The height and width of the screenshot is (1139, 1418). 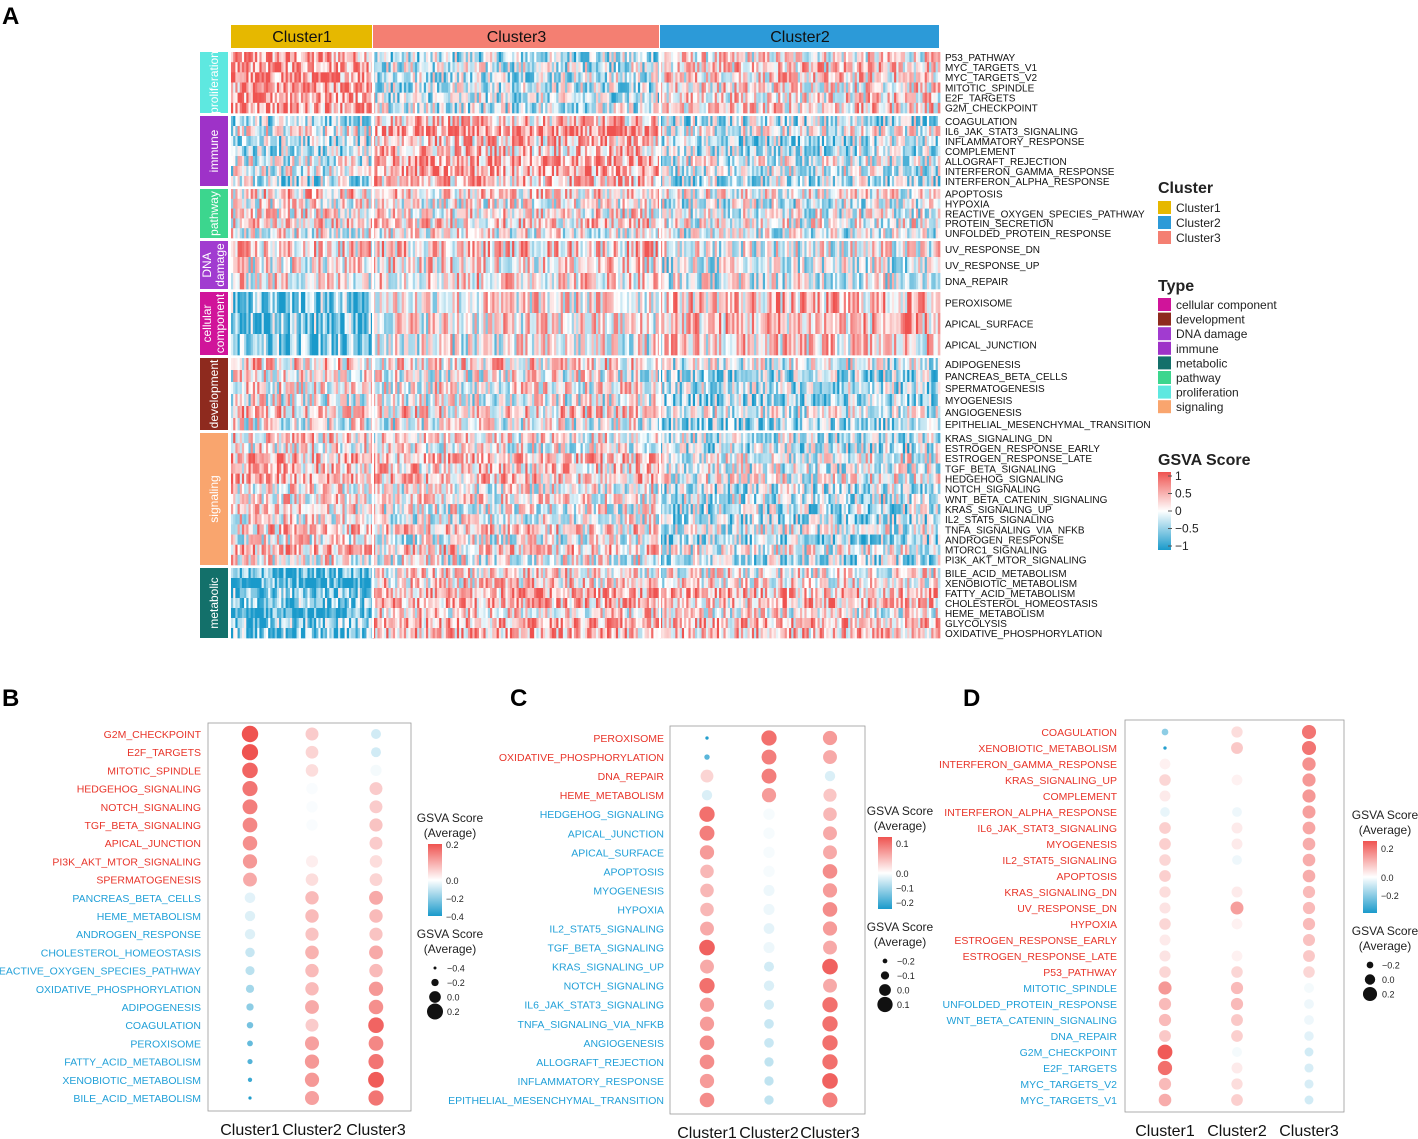 I want to click on heatmap-row-label: P53_PATHWAY, so click(x=980, y=58).